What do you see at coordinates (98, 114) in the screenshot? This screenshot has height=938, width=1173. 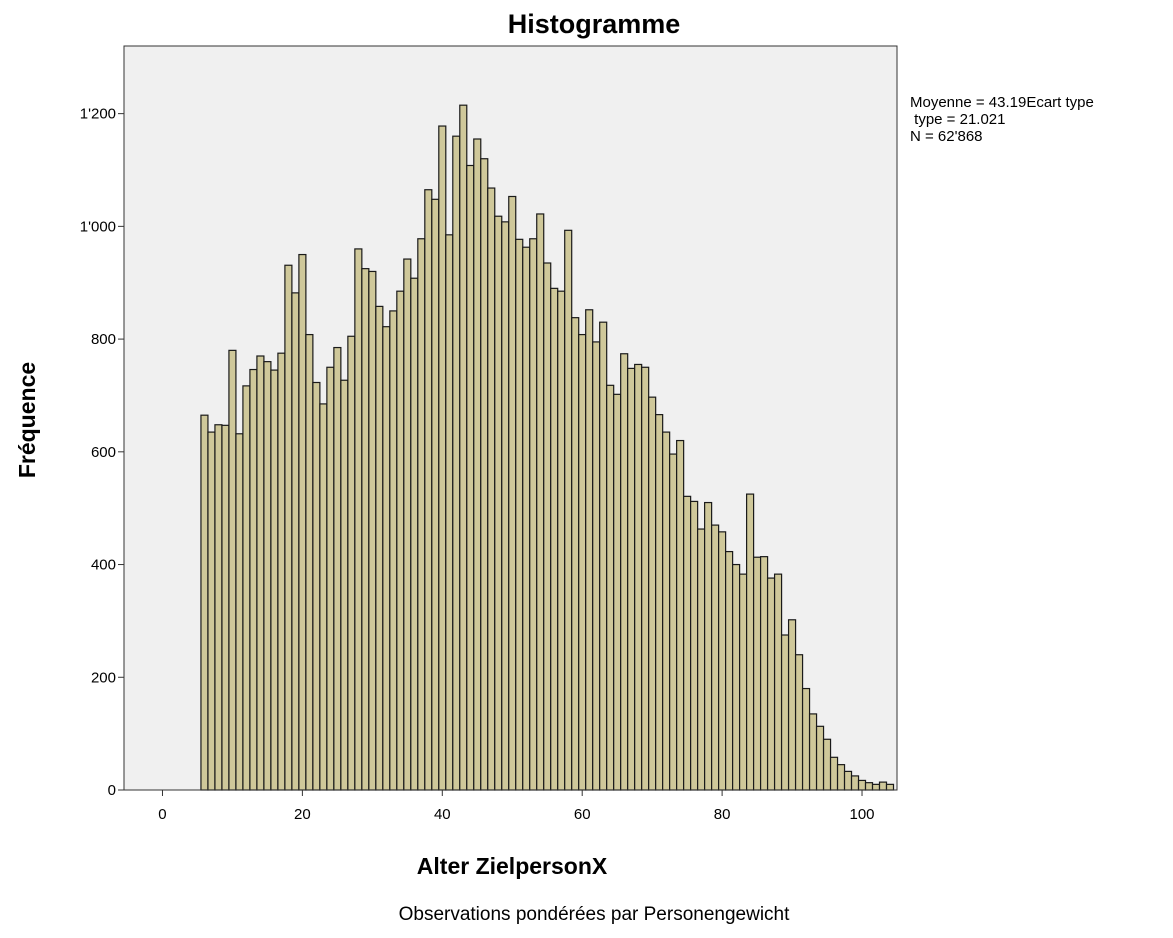 I see `y-tick-label: 1'200` at bounding box center [98, 114].